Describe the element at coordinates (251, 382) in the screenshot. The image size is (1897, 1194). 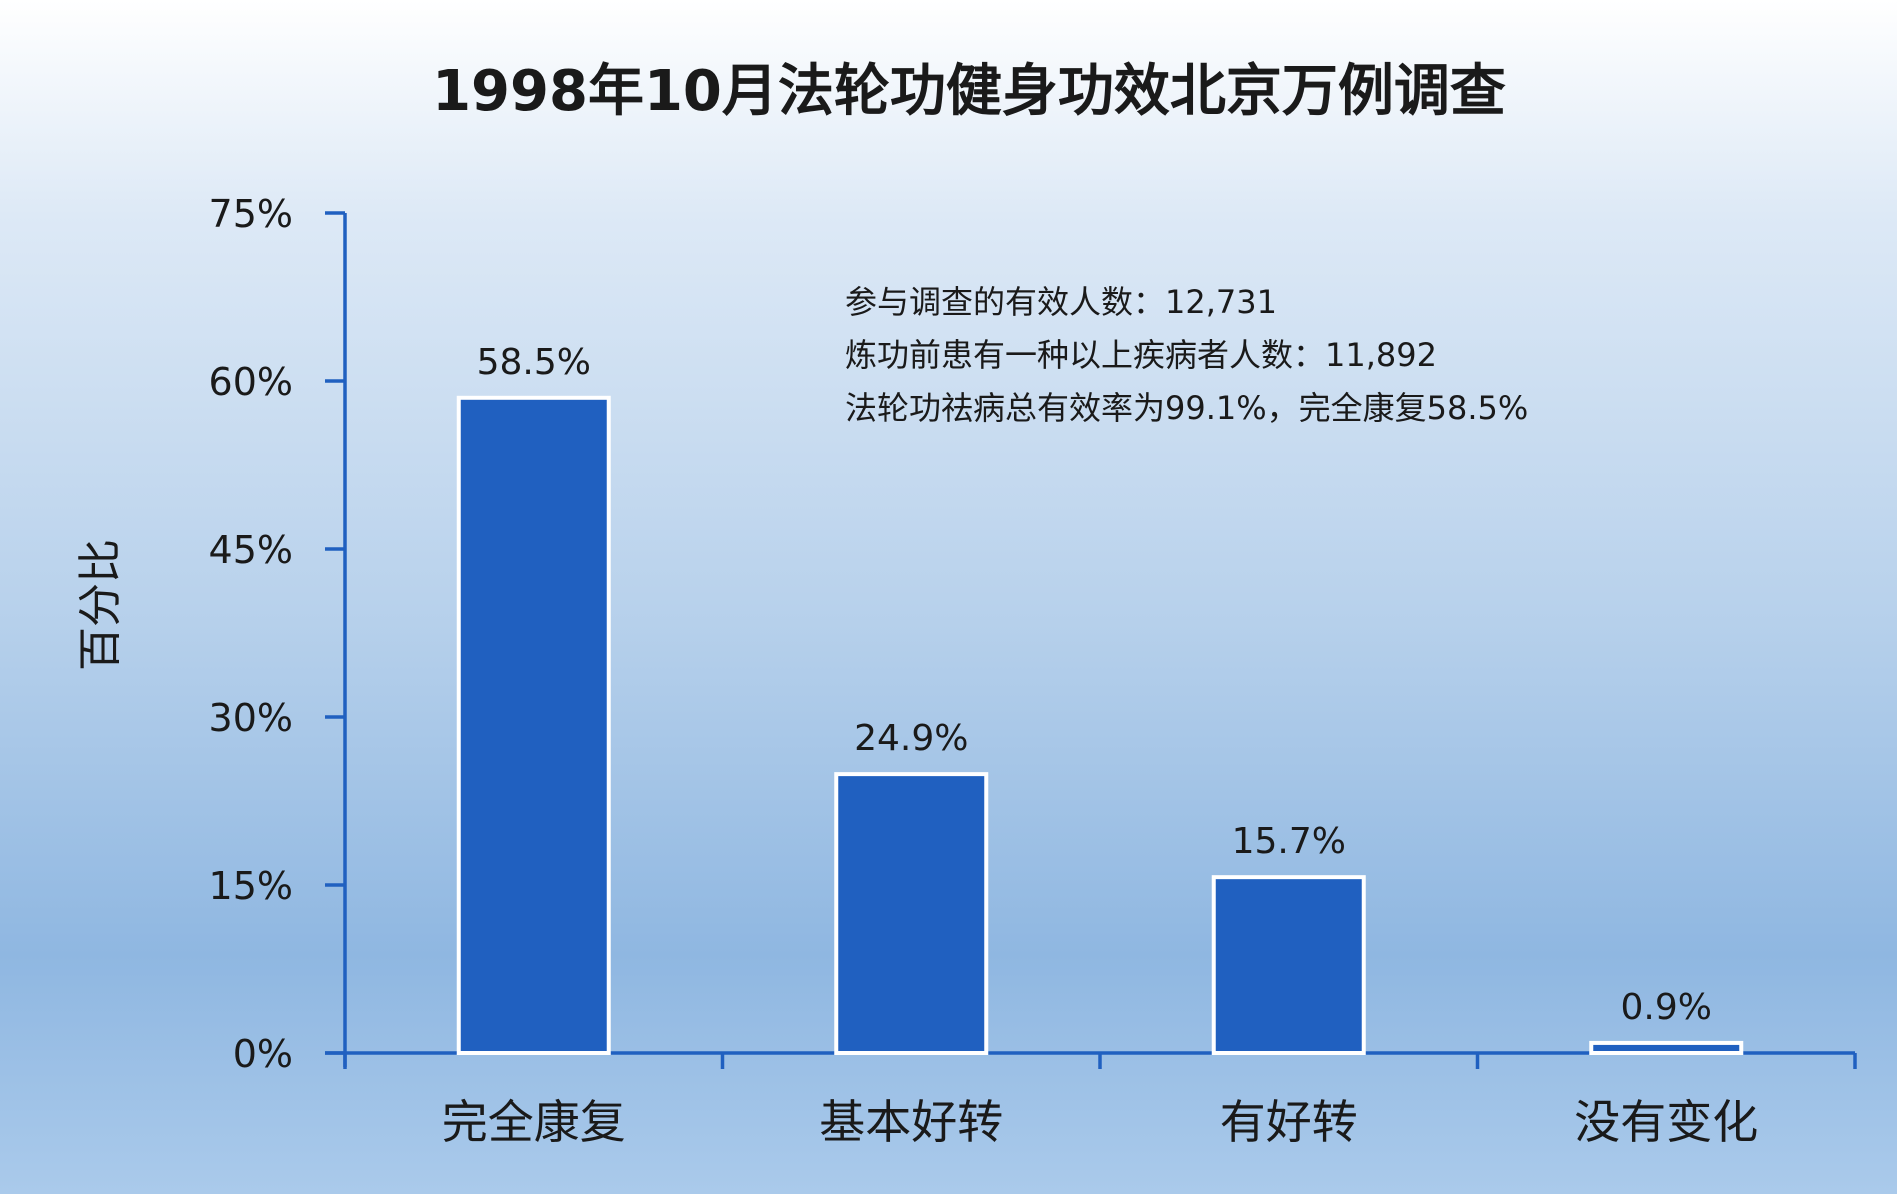
I see `y-tick-label: 60%` at that location.